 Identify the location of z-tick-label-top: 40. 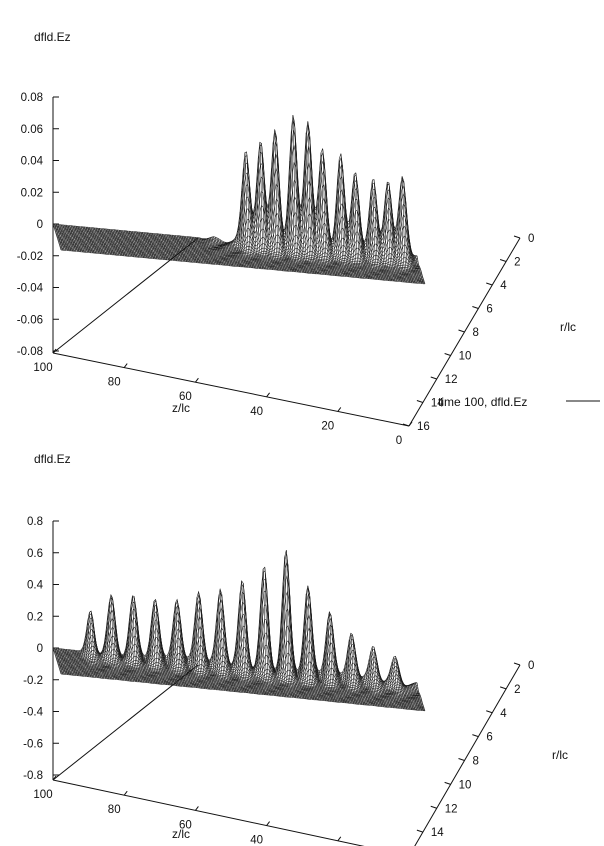
(256, 412).